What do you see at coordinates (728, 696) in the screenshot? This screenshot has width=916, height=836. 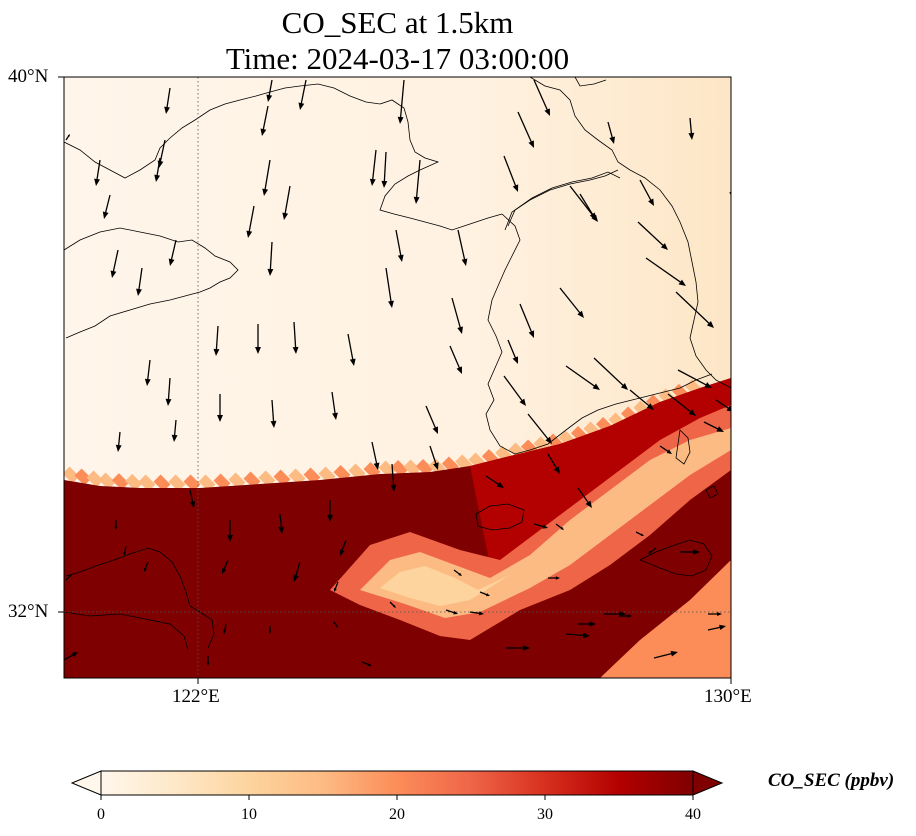 I see `x-tick-label-130e: 130°E` at bounding box center [728, 696].